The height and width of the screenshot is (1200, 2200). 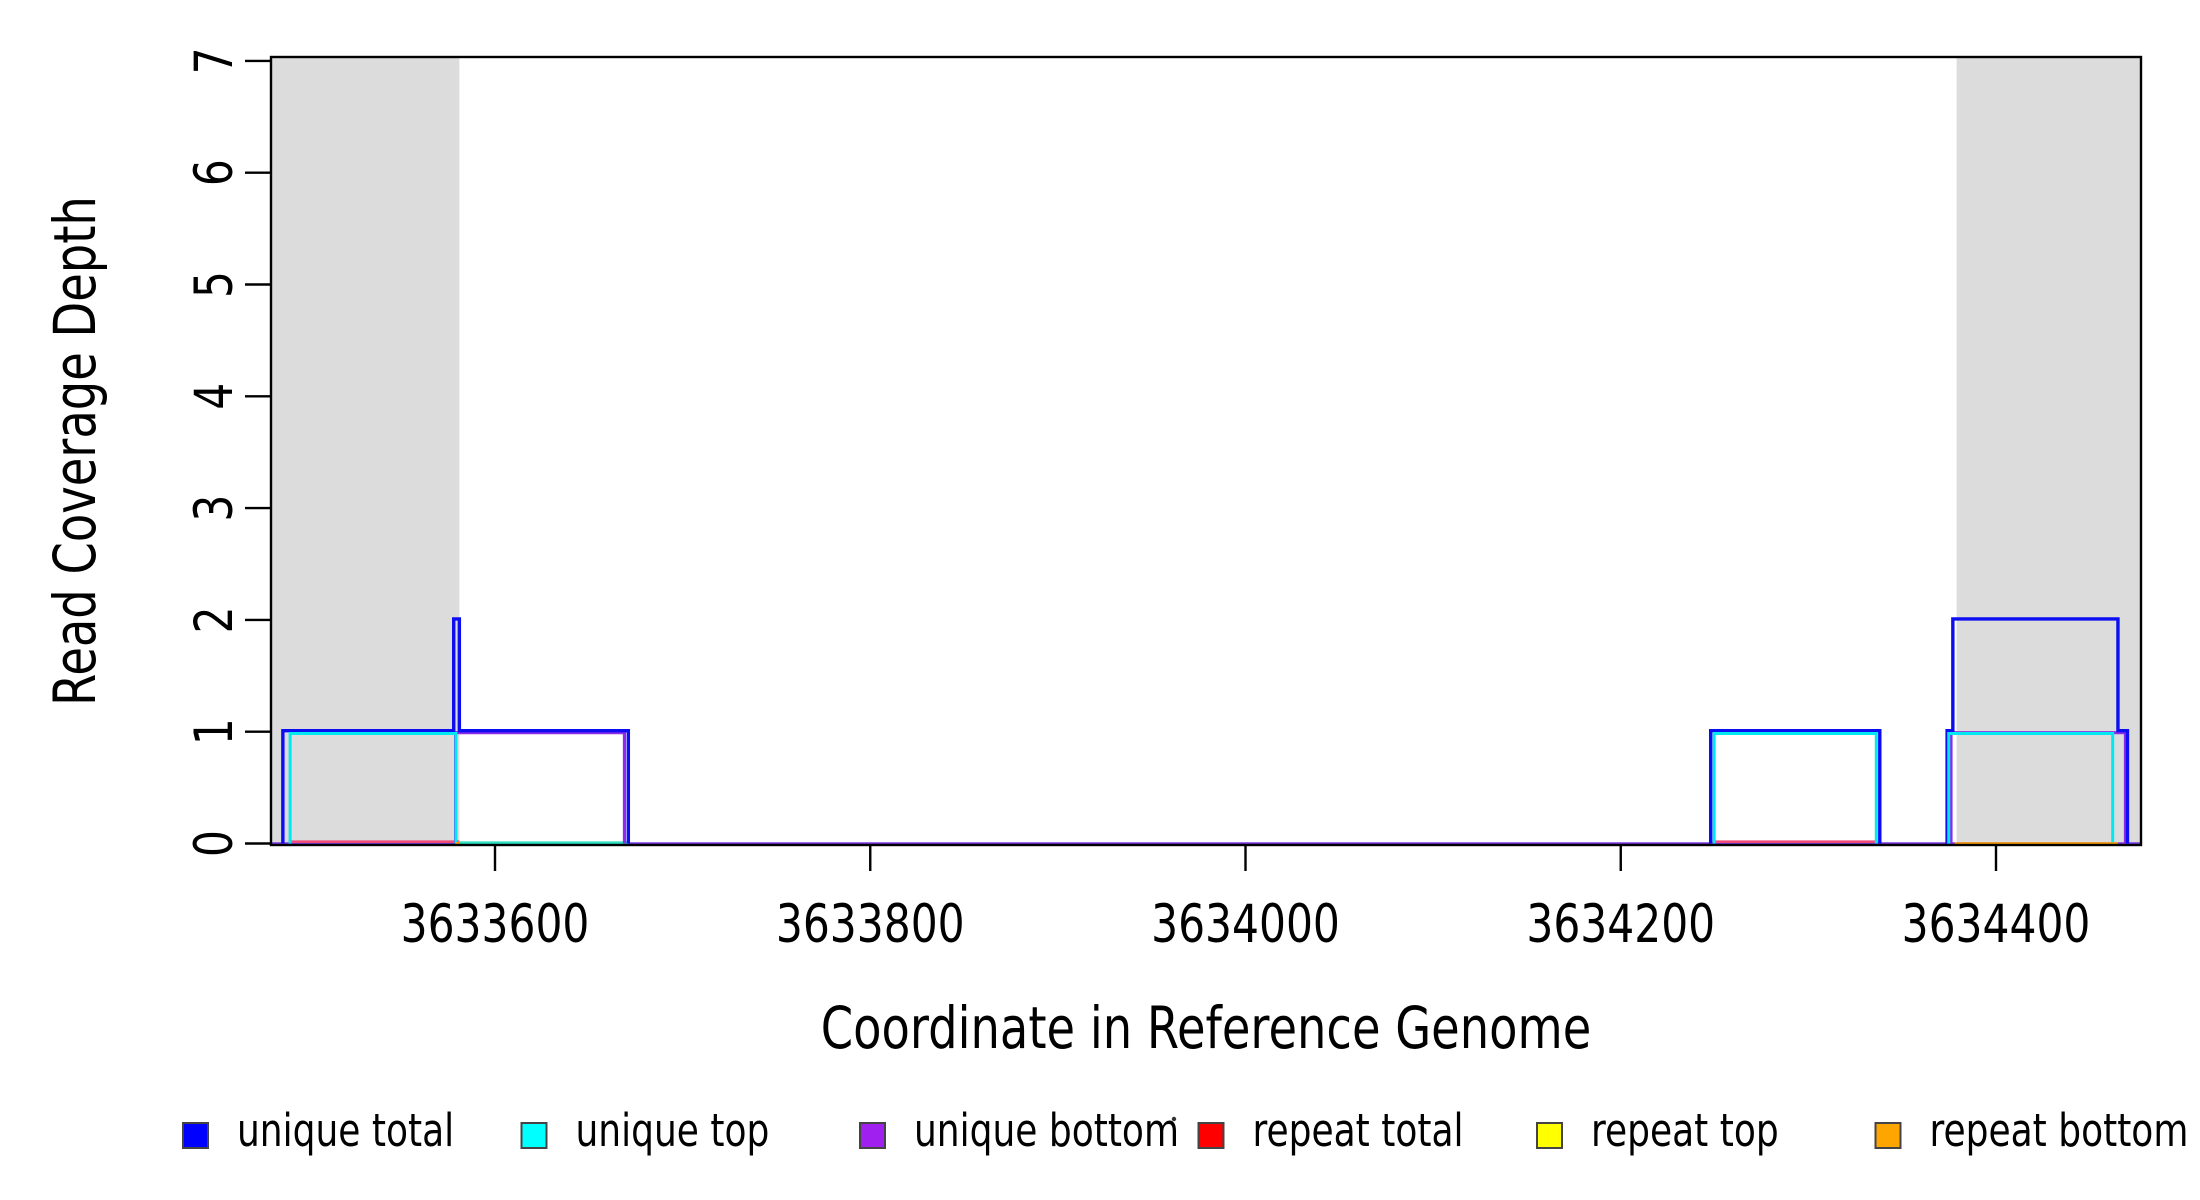 What do you see at coordinates (534, 1135) in the screenshot?
I see `legend-swatch-unique-top` at bounding box center [534, 1135].